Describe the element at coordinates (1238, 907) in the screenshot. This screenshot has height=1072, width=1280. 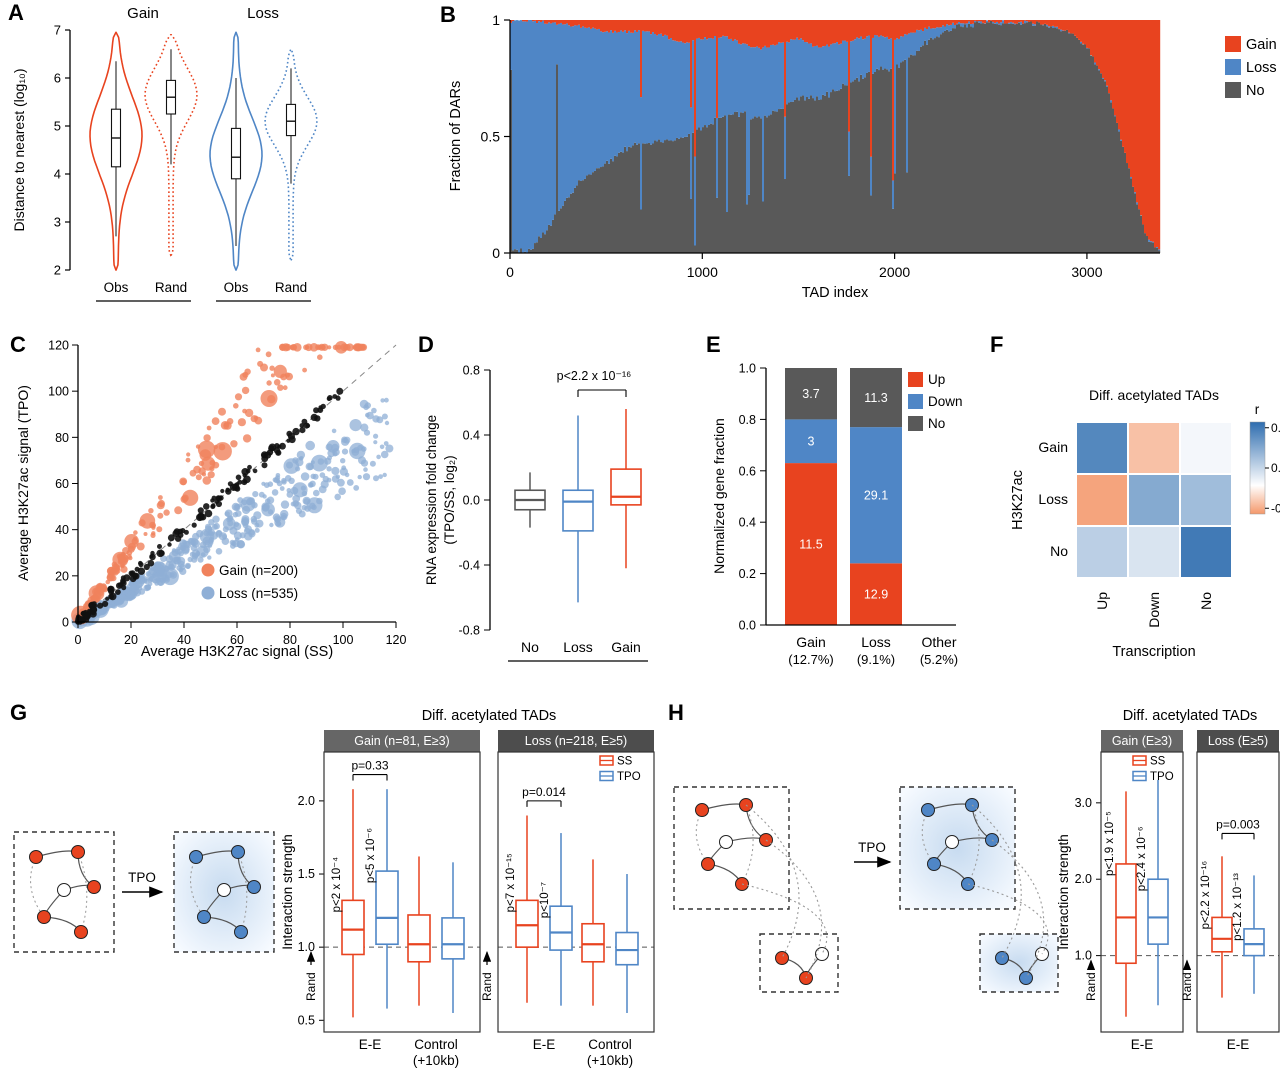
I see `p-value: p<1.2 x 10⁻¹³` at that location.